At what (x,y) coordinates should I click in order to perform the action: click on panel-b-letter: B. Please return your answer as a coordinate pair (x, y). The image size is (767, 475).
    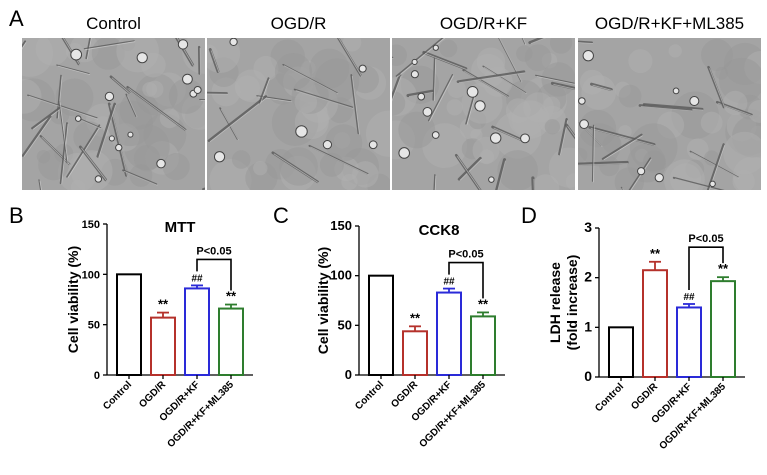
    Looking at the image, I should click on (16, 215).